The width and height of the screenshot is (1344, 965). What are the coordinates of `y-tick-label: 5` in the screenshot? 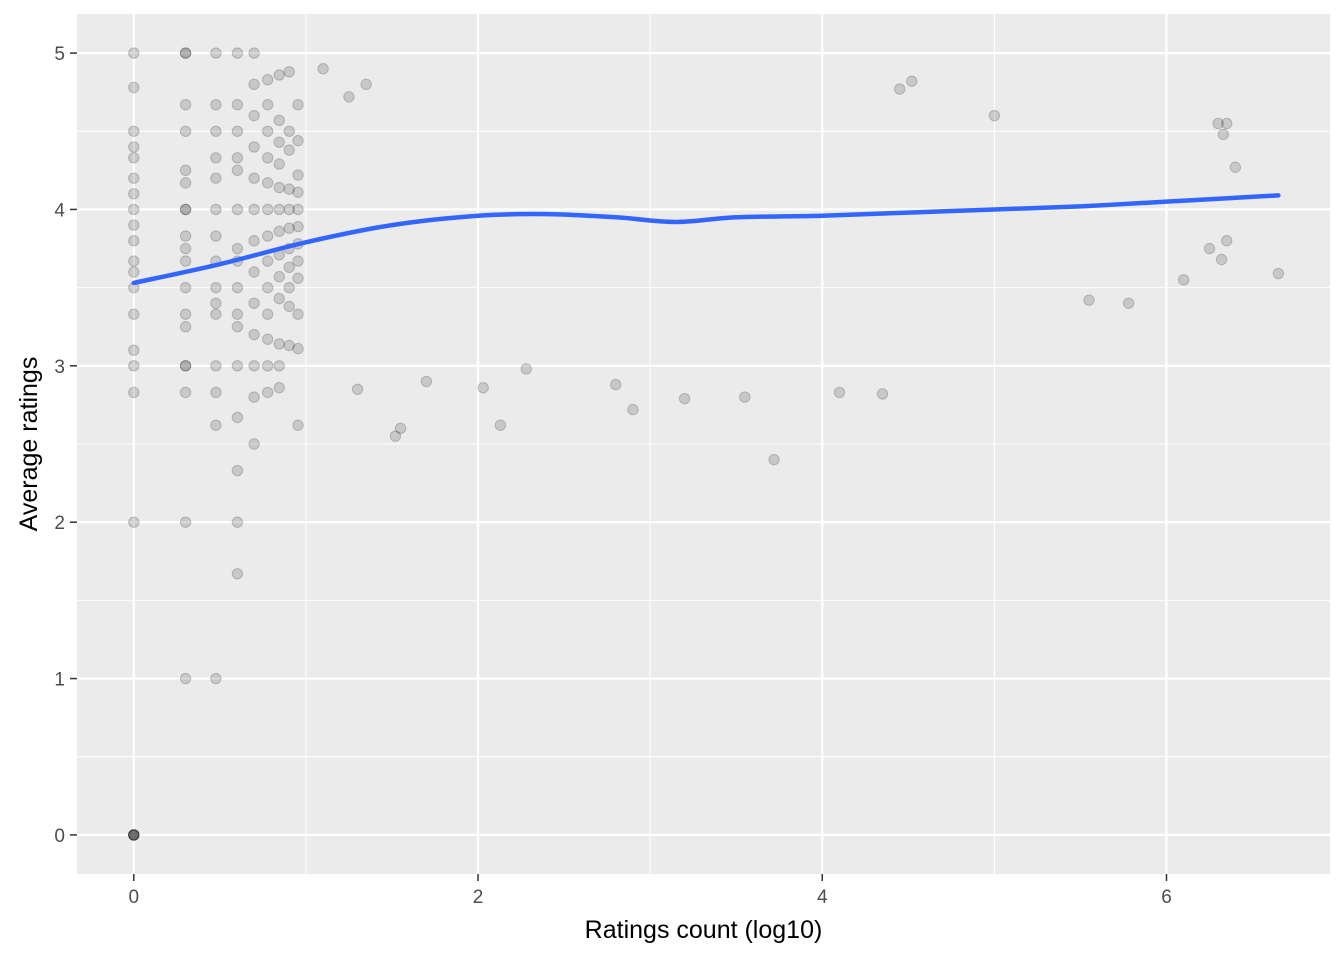 It's located at (59, 54).